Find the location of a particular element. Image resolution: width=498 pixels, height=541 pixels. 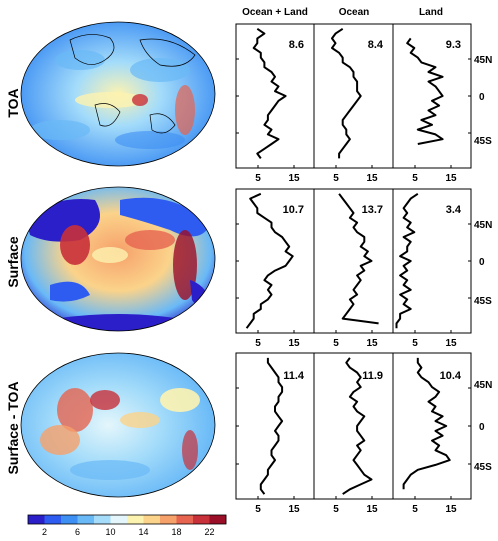

colorbar-tick-label: 14 is located at coordinates (143, 532).